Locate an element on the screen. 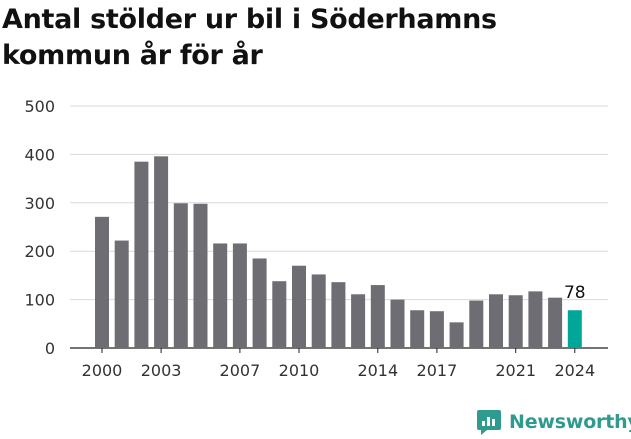  annotations: 78 is located at coordinates (575, 293).